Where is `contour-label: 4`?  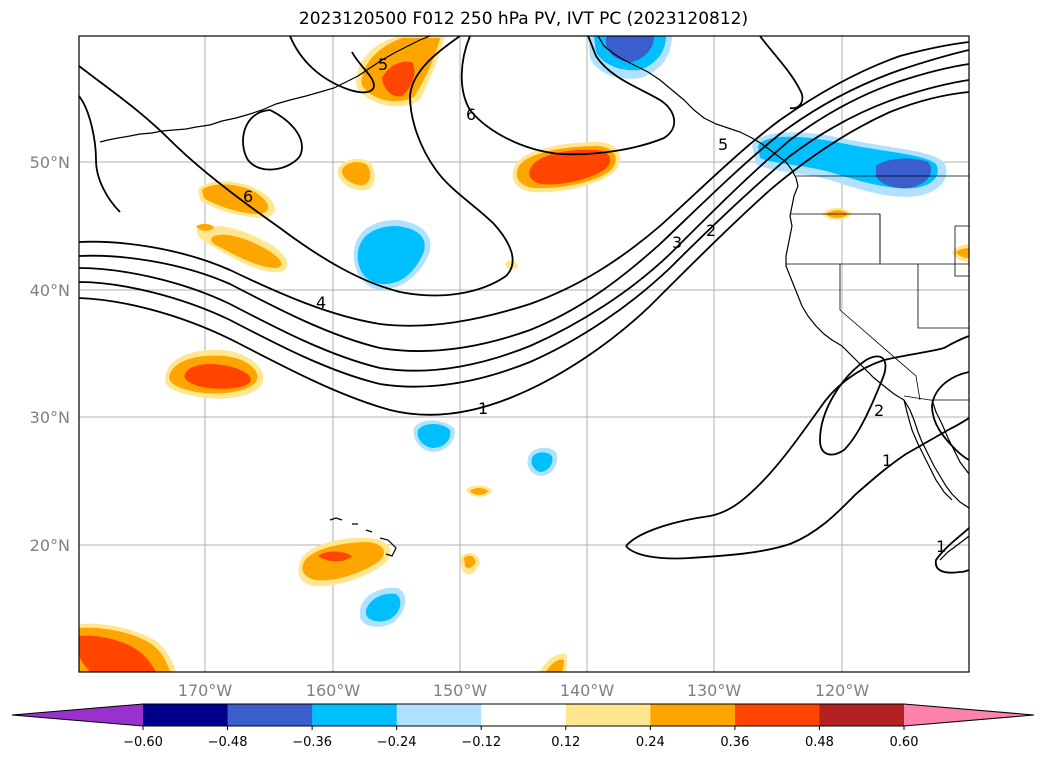 contour-label: 4 is located at coordinates (321, 302).